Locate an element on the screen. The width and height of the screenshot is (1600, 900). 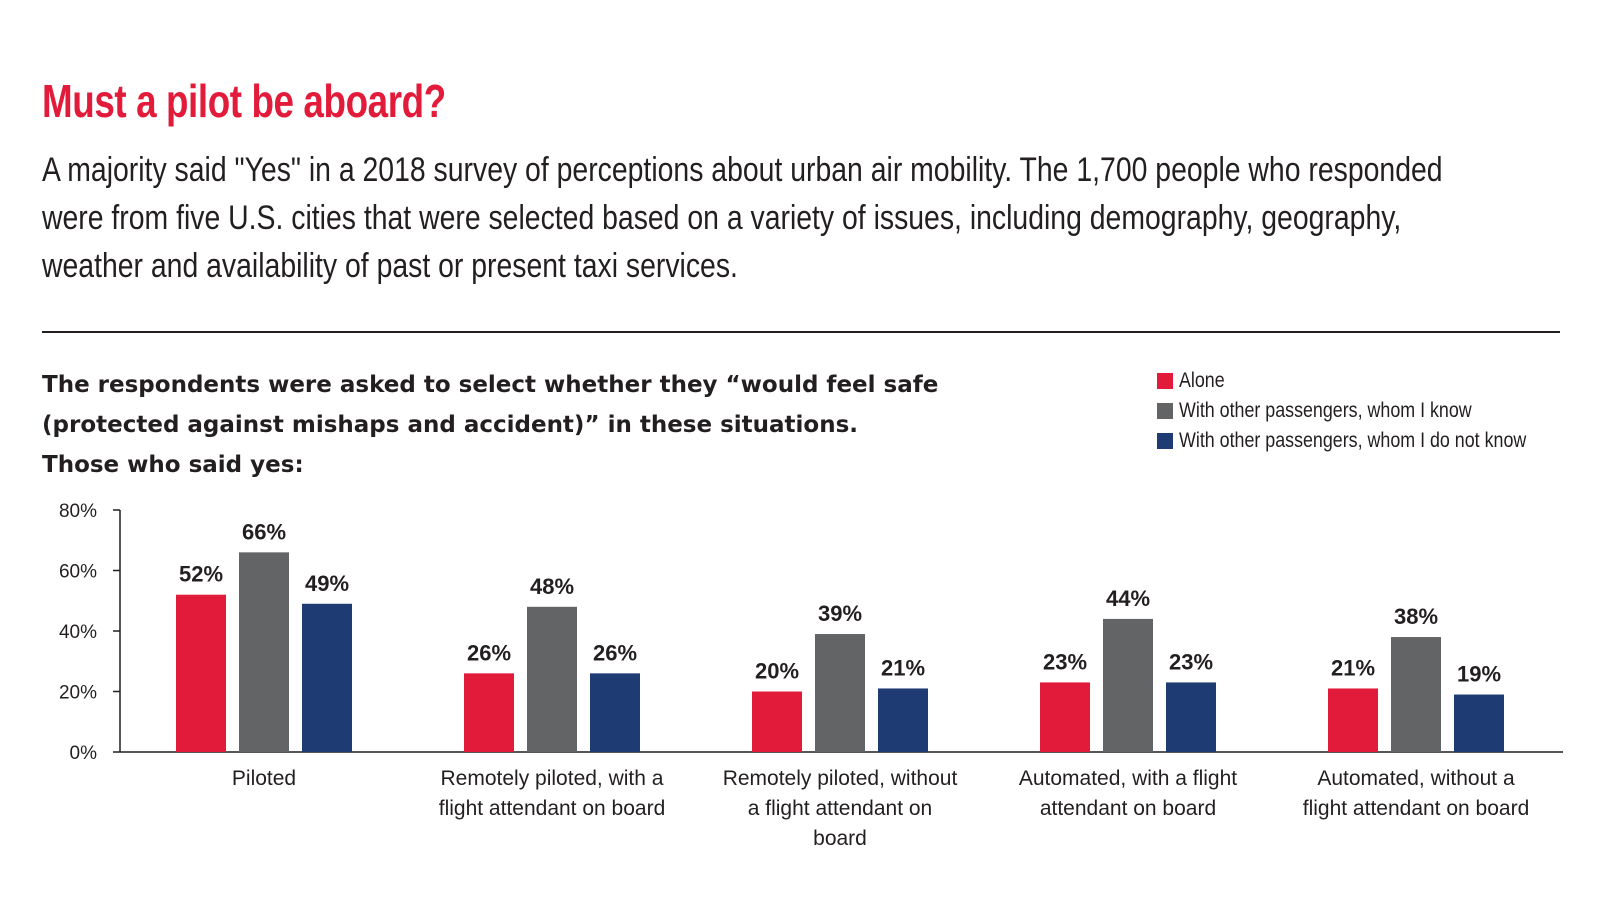
bar-value-label: 38% is located at coordinates (1416, 616).